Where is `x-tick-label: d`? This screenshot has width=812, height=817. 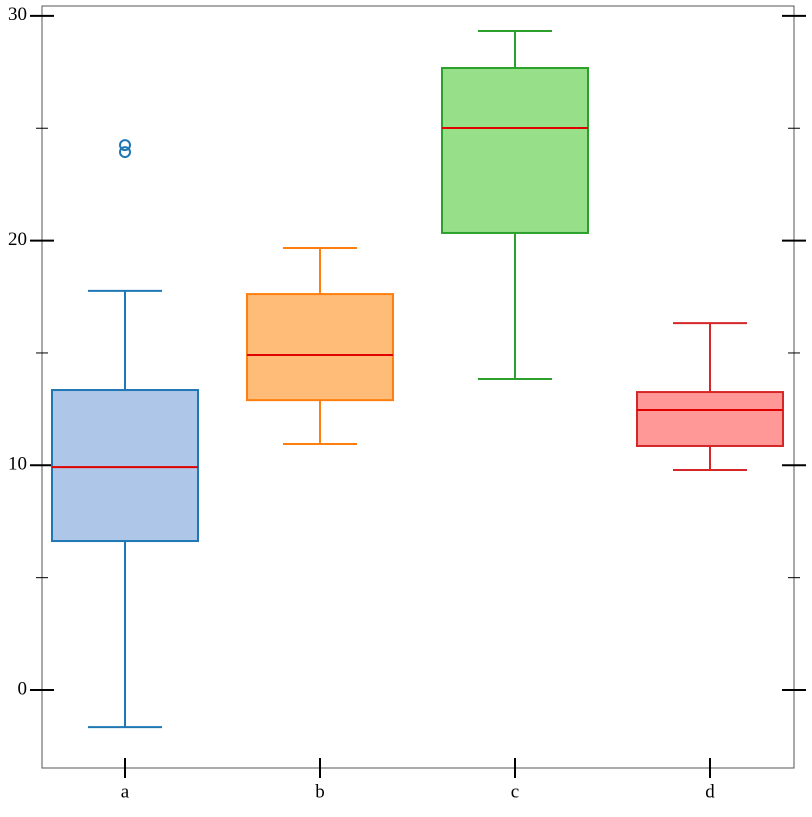
x-tick-label: d is located at coordinates (710, 791).